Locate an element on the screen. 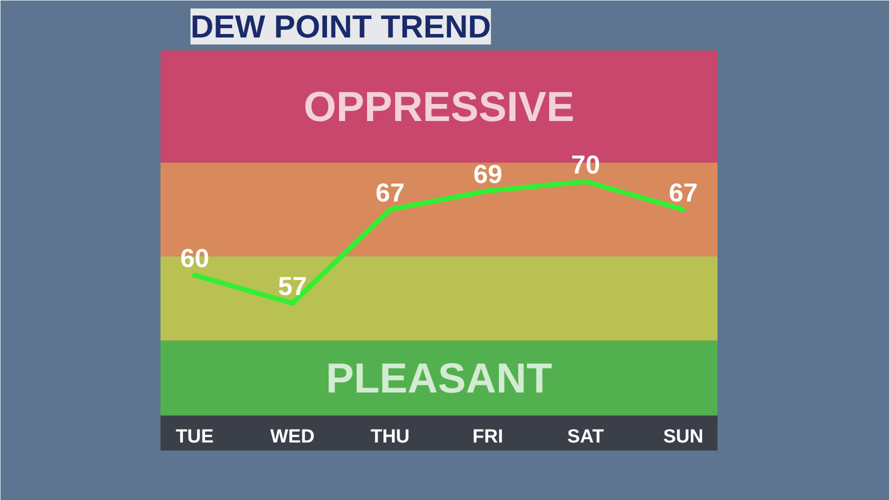  x-tick-label: TUE is located at coordinates (195, 437).